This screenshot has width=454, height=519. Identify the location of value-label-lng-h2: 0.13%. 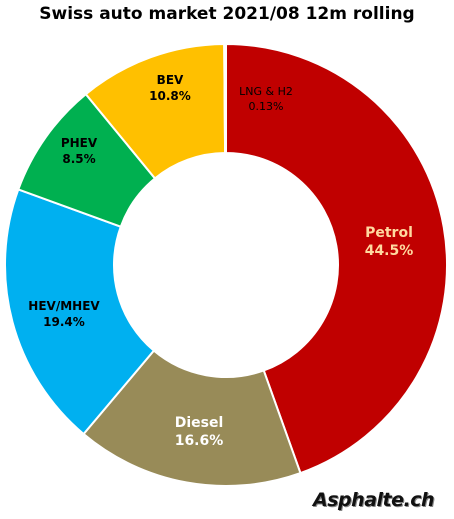
(266, 106).